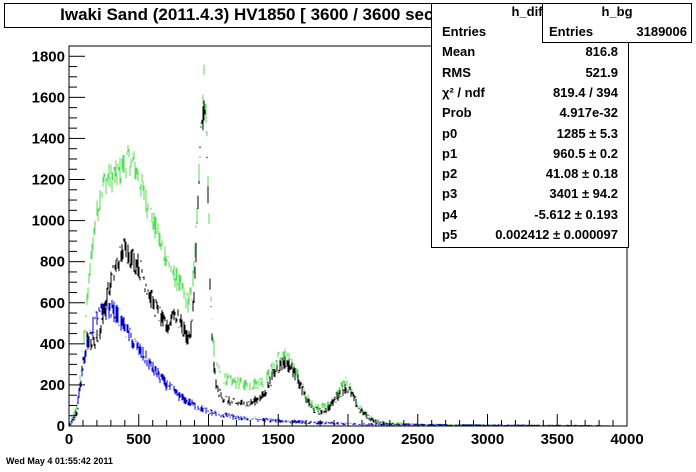  What do you see at coordinates (571, 31) in the screenshot?
I see `stats-entries-label: Entries` at bounding box center [571, 31].